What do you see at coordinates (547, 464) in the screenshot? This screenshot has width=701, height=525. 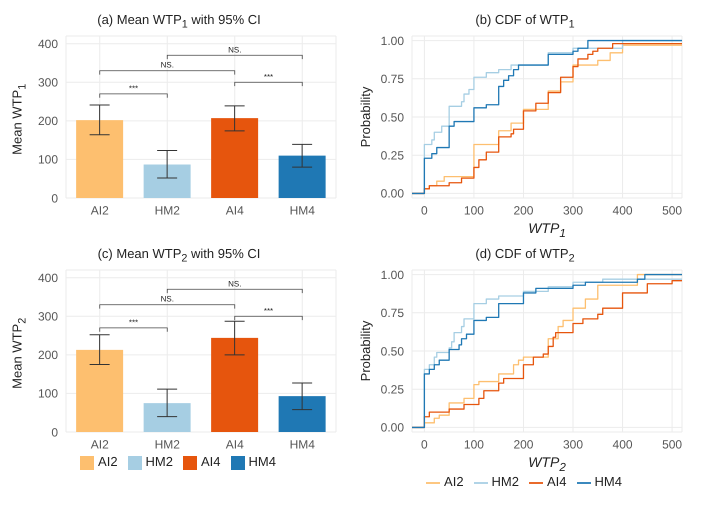 I see `x-axis-title: WTP$_{2}$` at bounding box center [547, 464].